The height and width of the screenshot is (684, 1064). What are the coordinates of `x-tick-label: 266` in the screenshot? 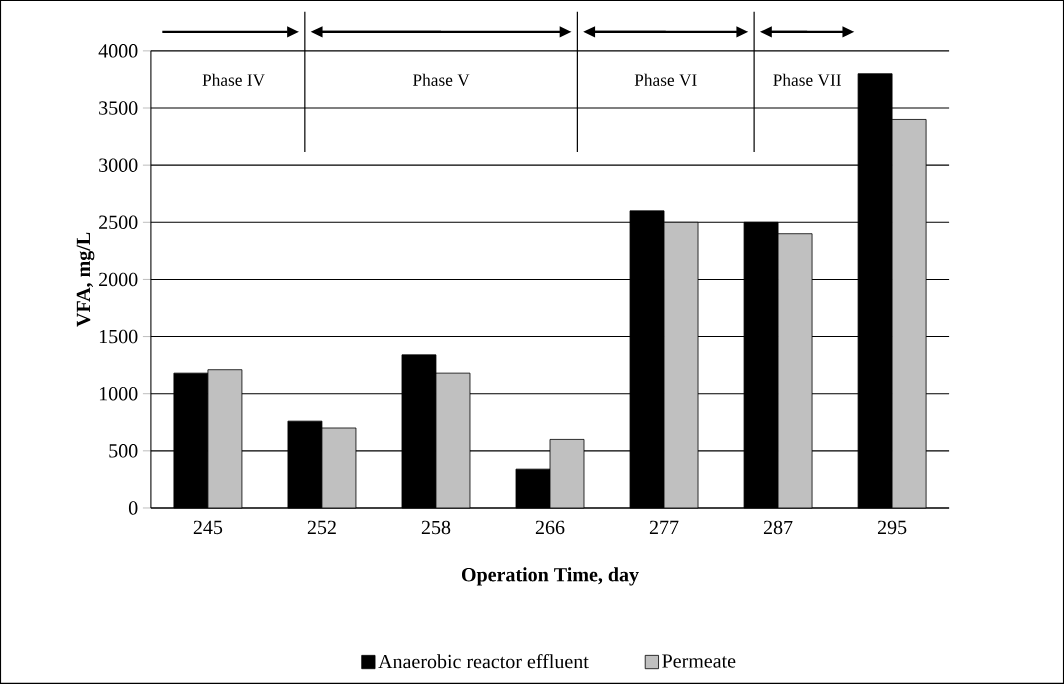 It's located at (550, 527).